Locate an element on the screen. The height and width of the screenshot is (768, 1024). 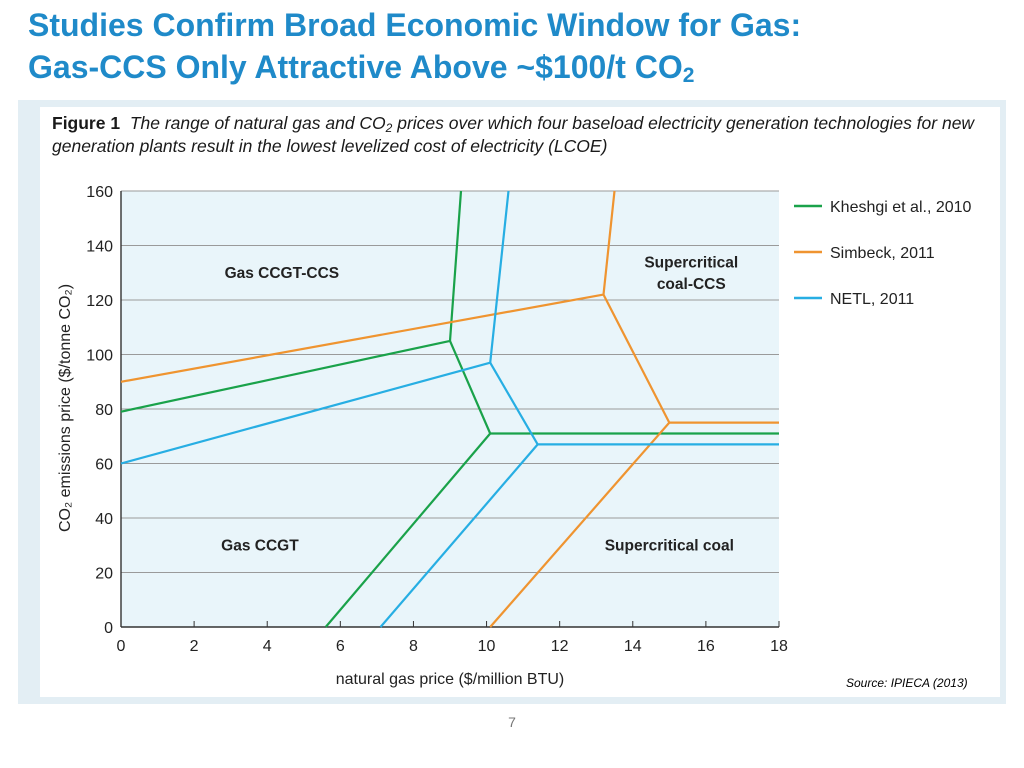
page-number: 7 is located at coordinates (512, 722).